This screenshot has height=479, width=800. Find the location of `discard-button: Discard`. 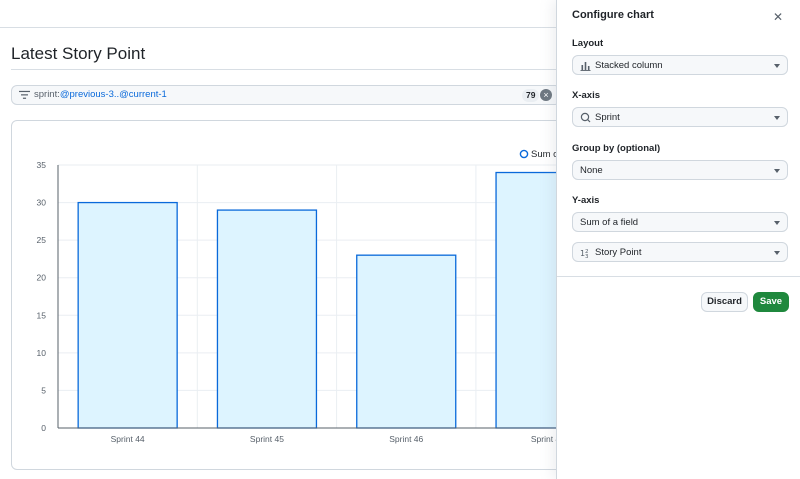

discard-button: Discard is located at coordinates (724, 302).